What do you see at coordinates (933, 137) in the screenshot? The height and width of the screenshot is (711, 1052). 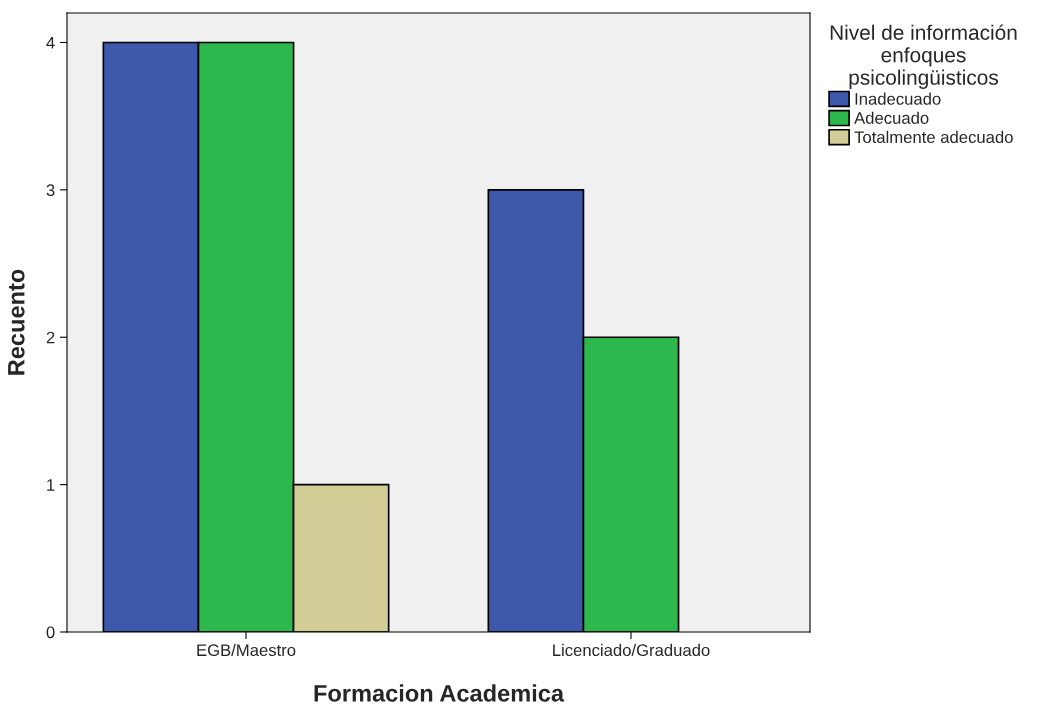 I see `legend-label: Totalmente adecuado` at bounding box center [933, 137].